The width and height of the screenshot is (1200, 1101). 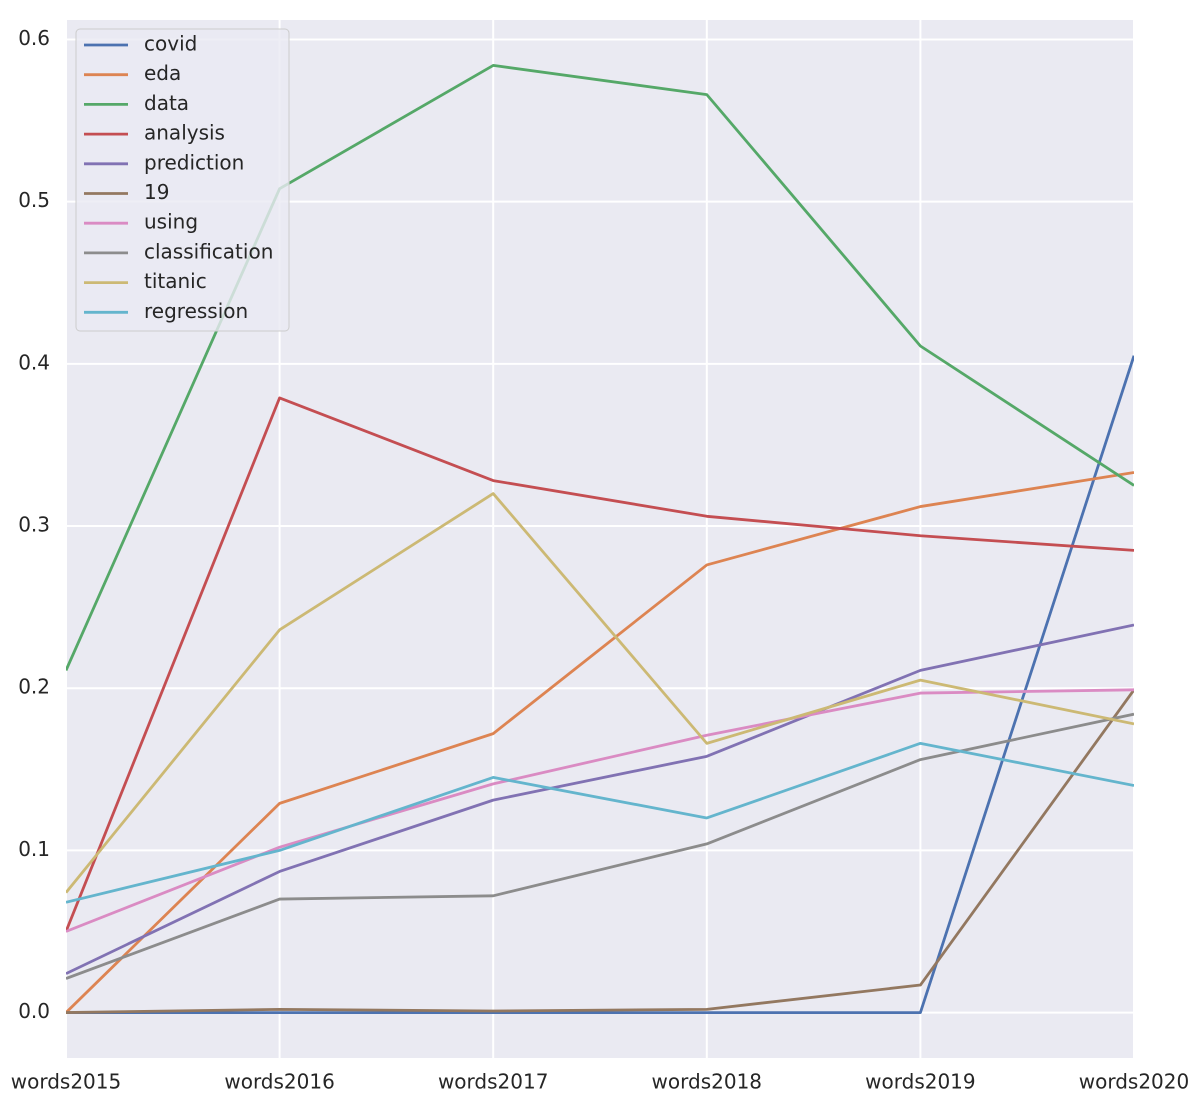 I want to click on x-tick-label: words2015, so click(x=66, y=1082).